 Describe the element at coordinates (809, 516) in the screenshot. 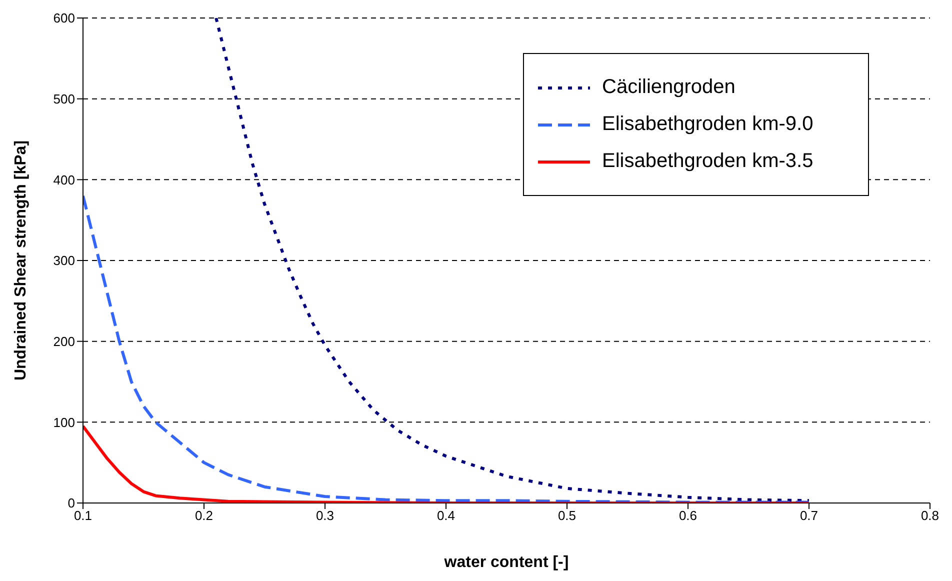

I see `x-tick-label: 0.7` at that location.